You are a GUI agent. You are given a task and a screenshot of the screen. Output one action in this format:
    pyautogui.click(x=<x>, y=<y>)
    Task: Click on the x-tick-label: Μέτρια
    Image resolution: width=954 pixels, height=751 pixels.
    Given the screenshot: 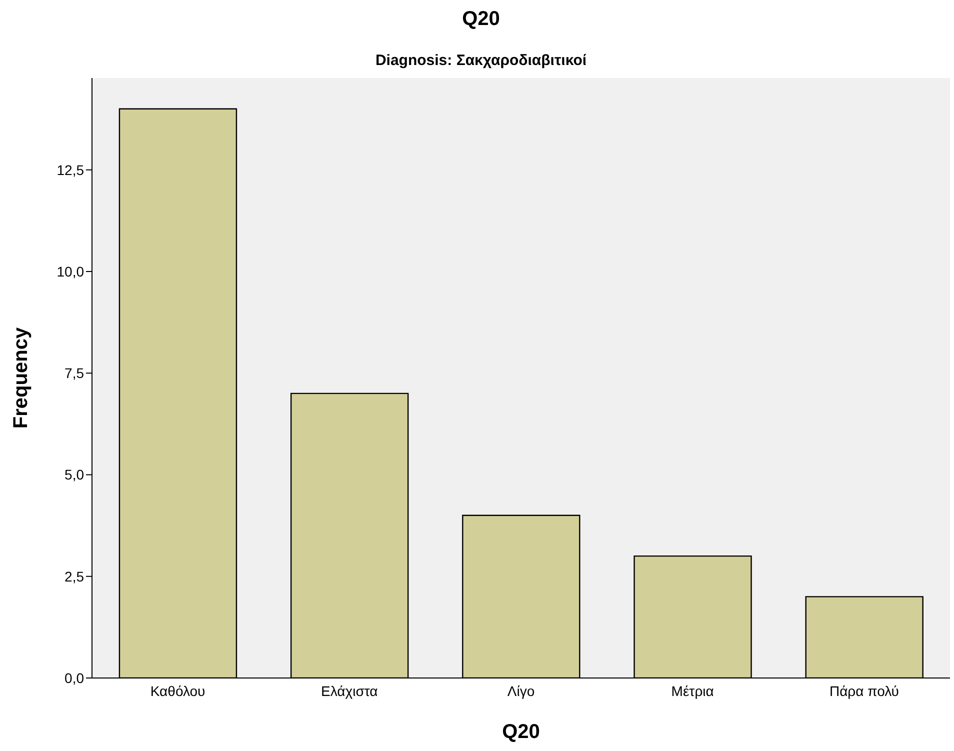 What is the action you would take?
    pyautogui.click(x=692, y=690)
    